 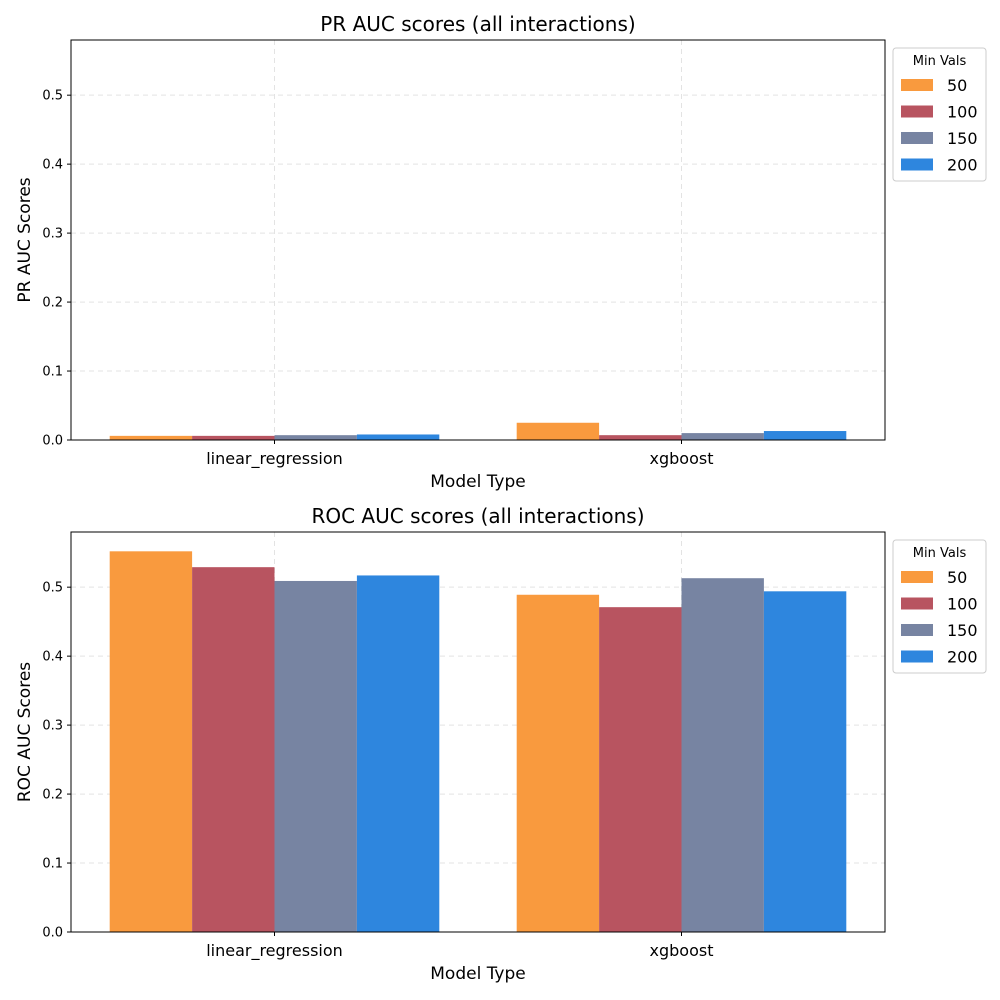 What do you see at coordinates (25, 239) in the screenshot?
I see `y-axis-label: PR AUC Scores` at bounding box center [25, 239].